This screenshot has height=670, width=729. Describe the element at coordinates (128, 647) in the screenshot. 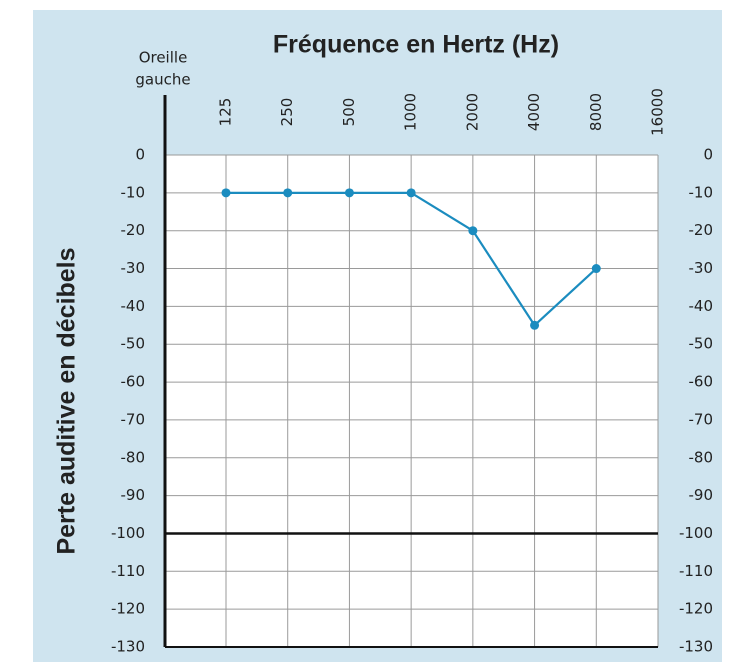

I see `y-tick-label: -130` at that location.